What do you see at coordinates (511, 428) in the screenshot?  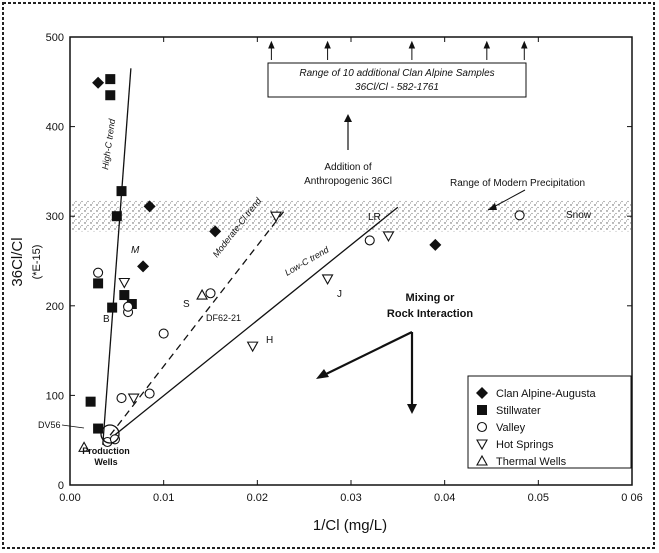 I see `legend-label: Valley` at bounding box center [511, 428].